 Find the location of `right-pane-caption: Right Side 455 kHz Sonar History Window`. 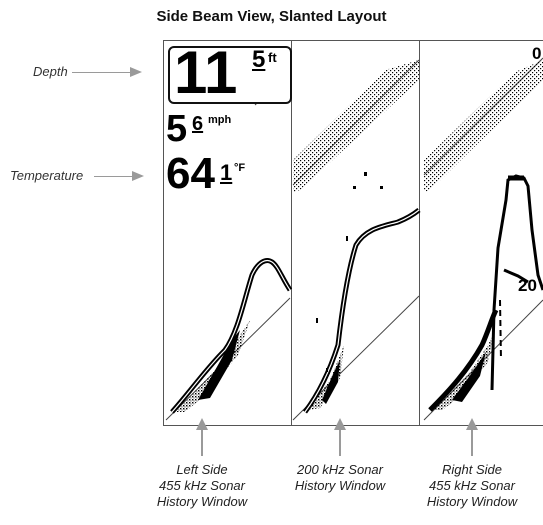

right-pane-caption: Right Side 455 kHz Sonar History Window is located at coordinates (472, 486).